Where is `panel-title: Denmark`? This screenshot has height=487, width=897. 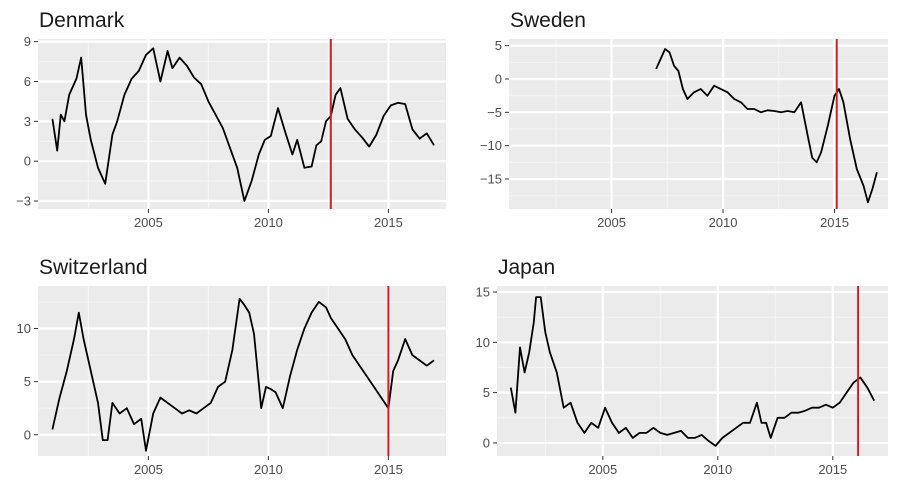
panel-title: Denmark is located at coordinates (82, 20).